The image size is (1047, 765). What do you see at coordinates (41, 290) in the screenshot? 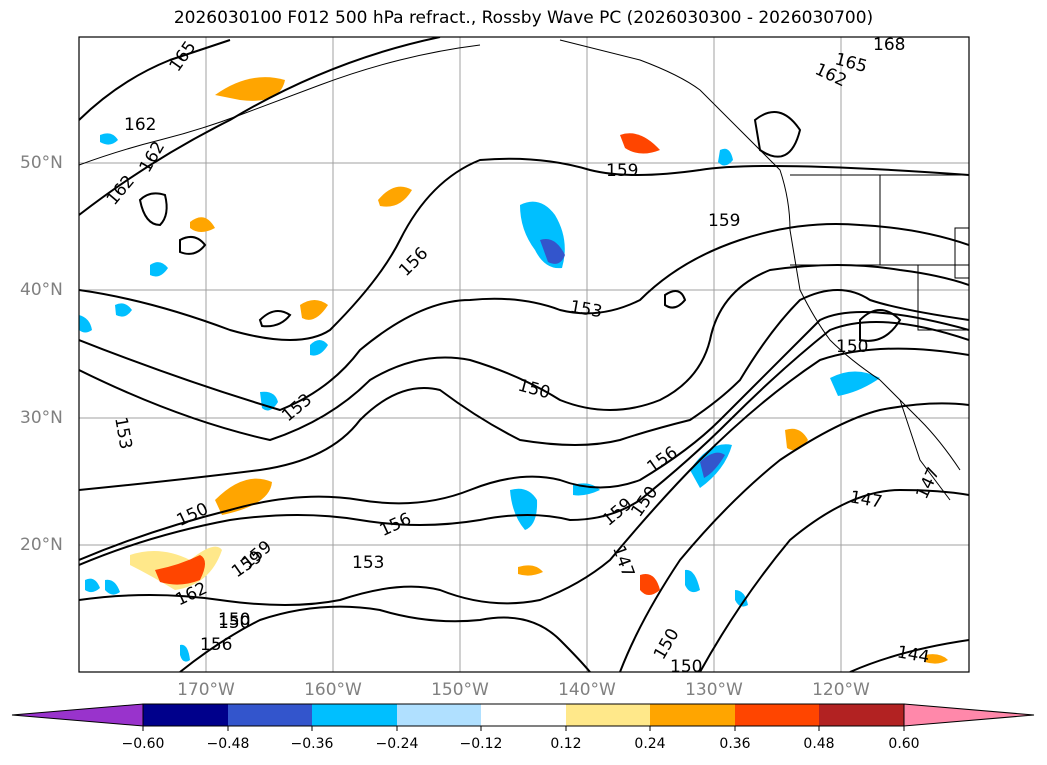
I see `lat-label: 40°N` at bounding box center [41, 290].